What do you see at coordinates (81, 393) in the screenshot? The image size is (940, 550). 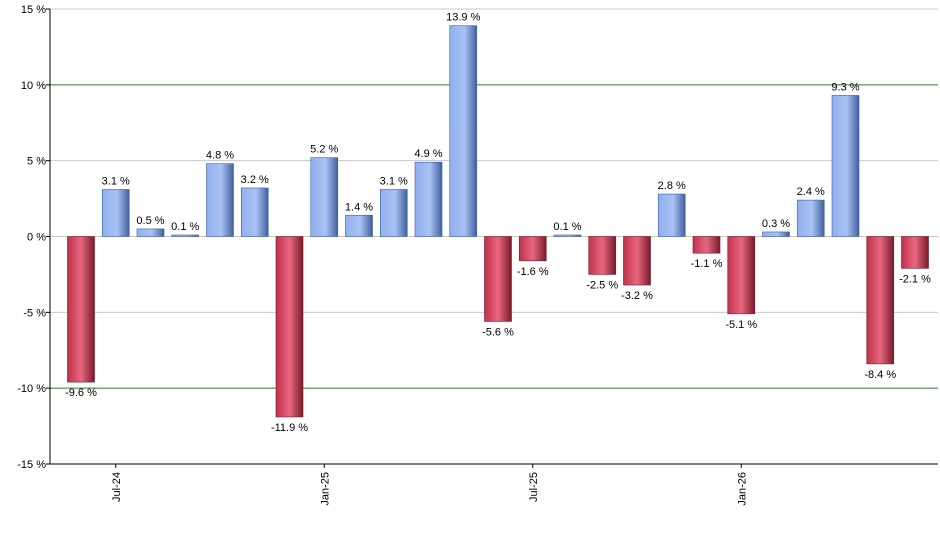 I see `data-label: -9.6 %` at bounding box center [81, 393].